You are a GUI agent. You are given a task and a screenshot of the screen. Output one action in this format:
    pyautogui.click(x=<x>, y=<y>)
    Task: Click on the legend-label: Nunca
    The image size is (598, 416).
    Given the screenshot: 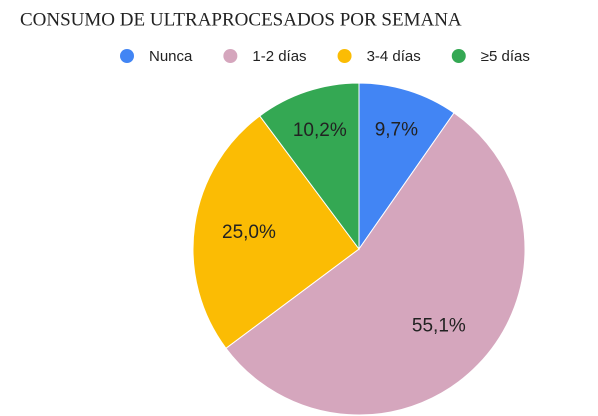 What is the action you would take?
    pyautogui.click(x=171, y=56)
    